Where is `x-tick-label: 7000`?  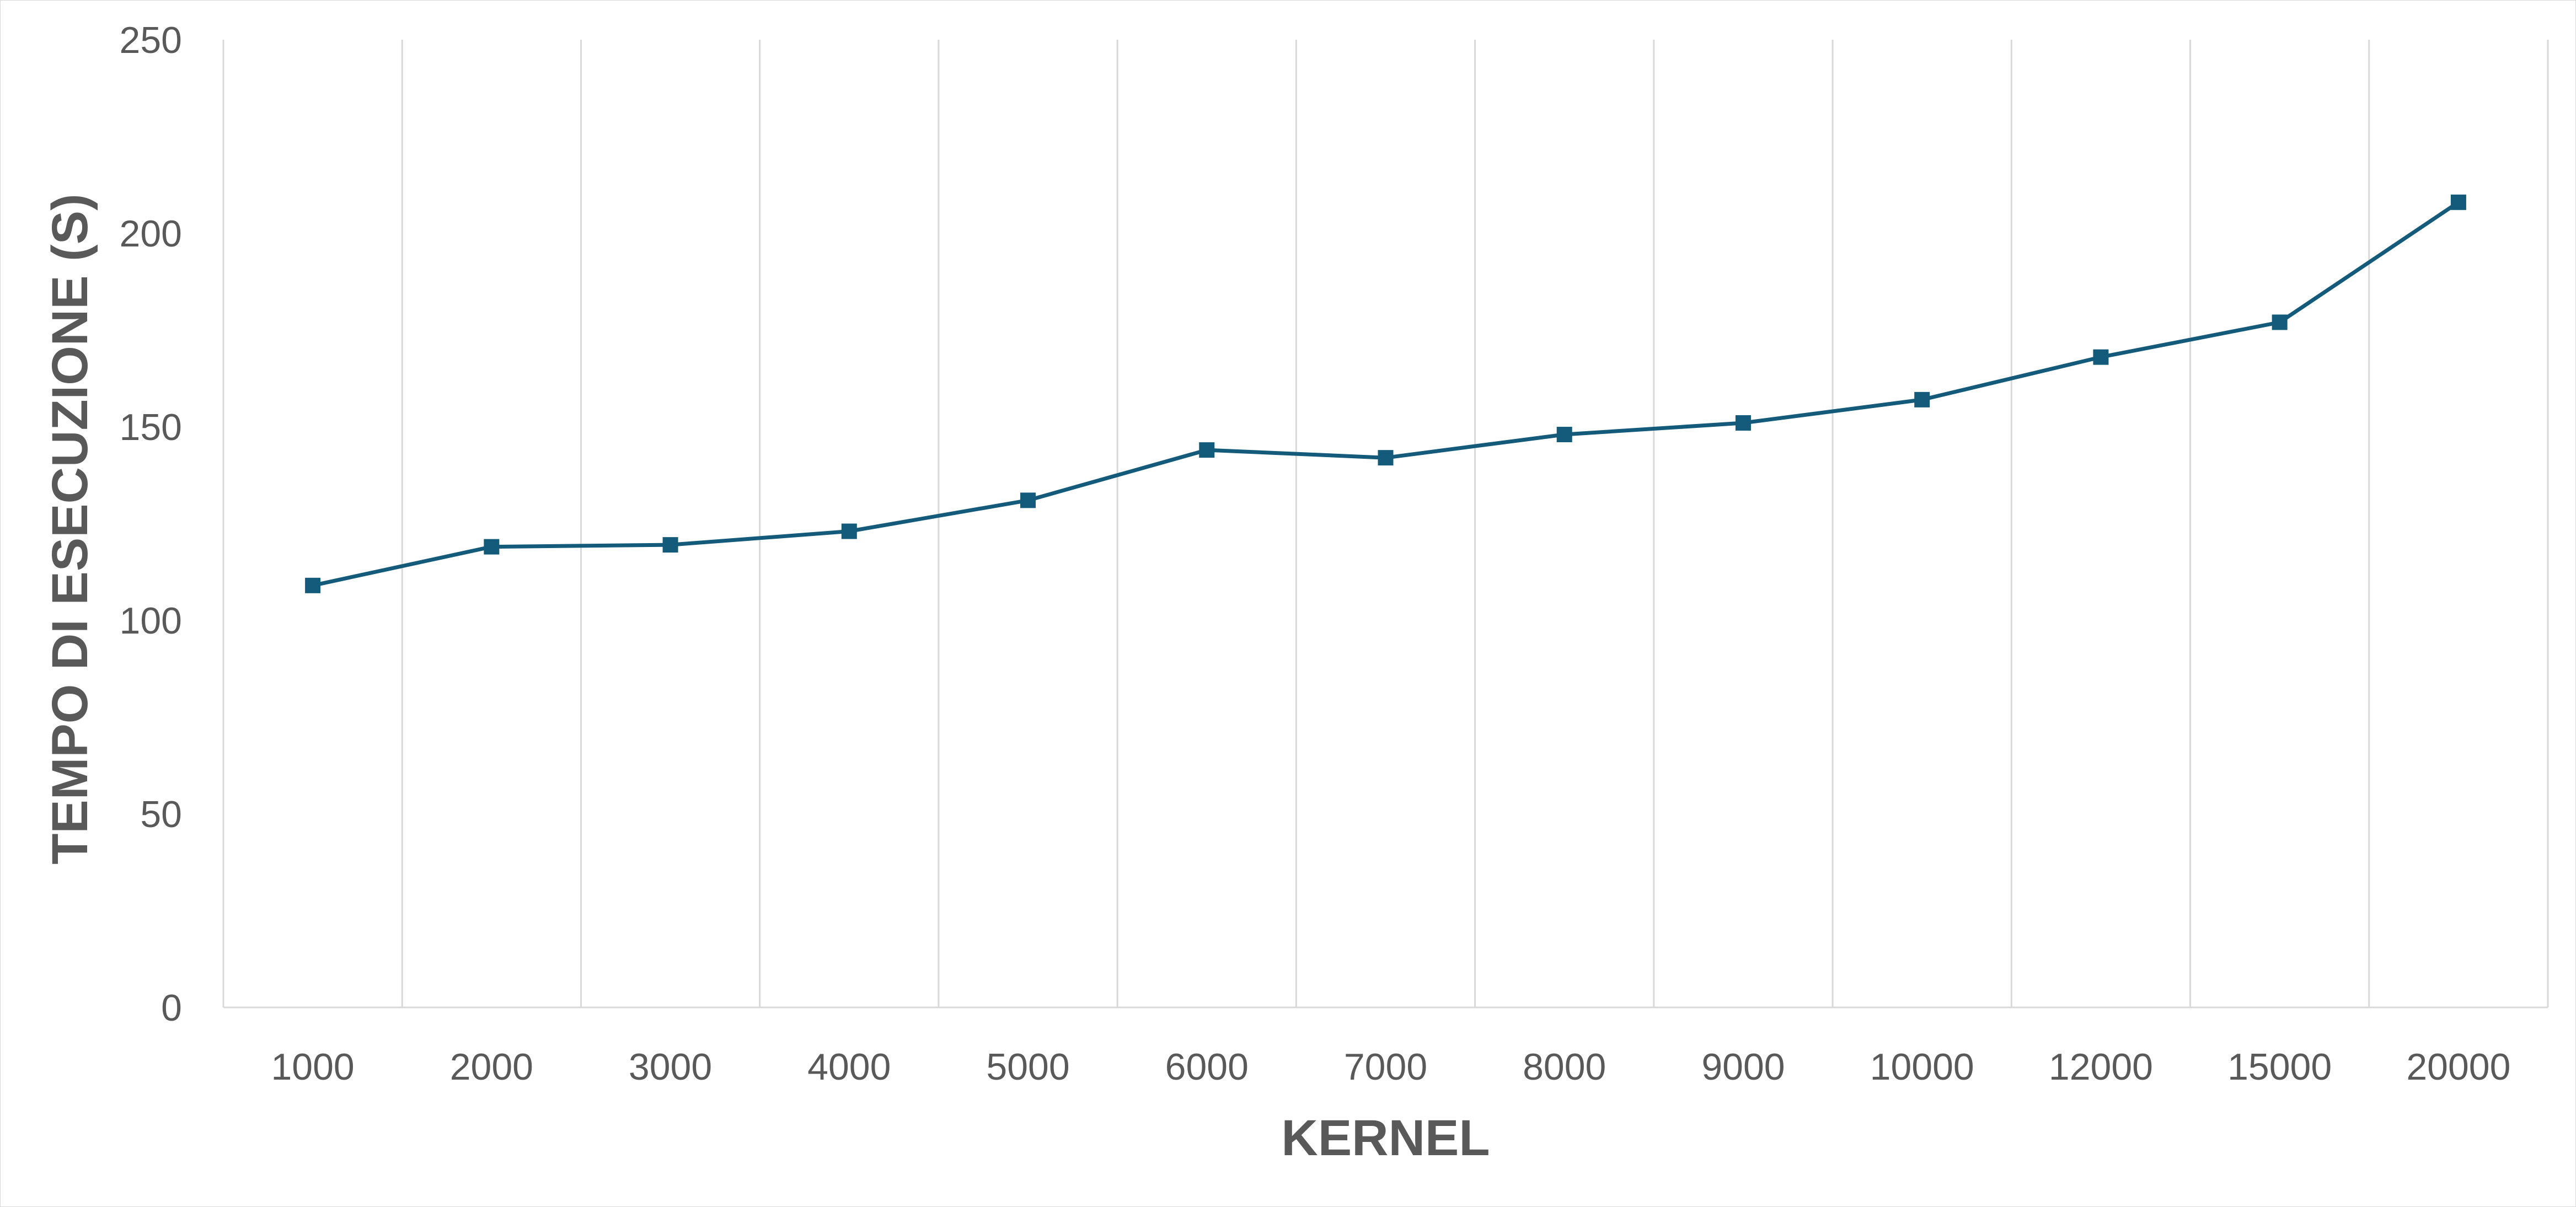
x-tick-label: 7000 is located at coordinates (1385, 1067).